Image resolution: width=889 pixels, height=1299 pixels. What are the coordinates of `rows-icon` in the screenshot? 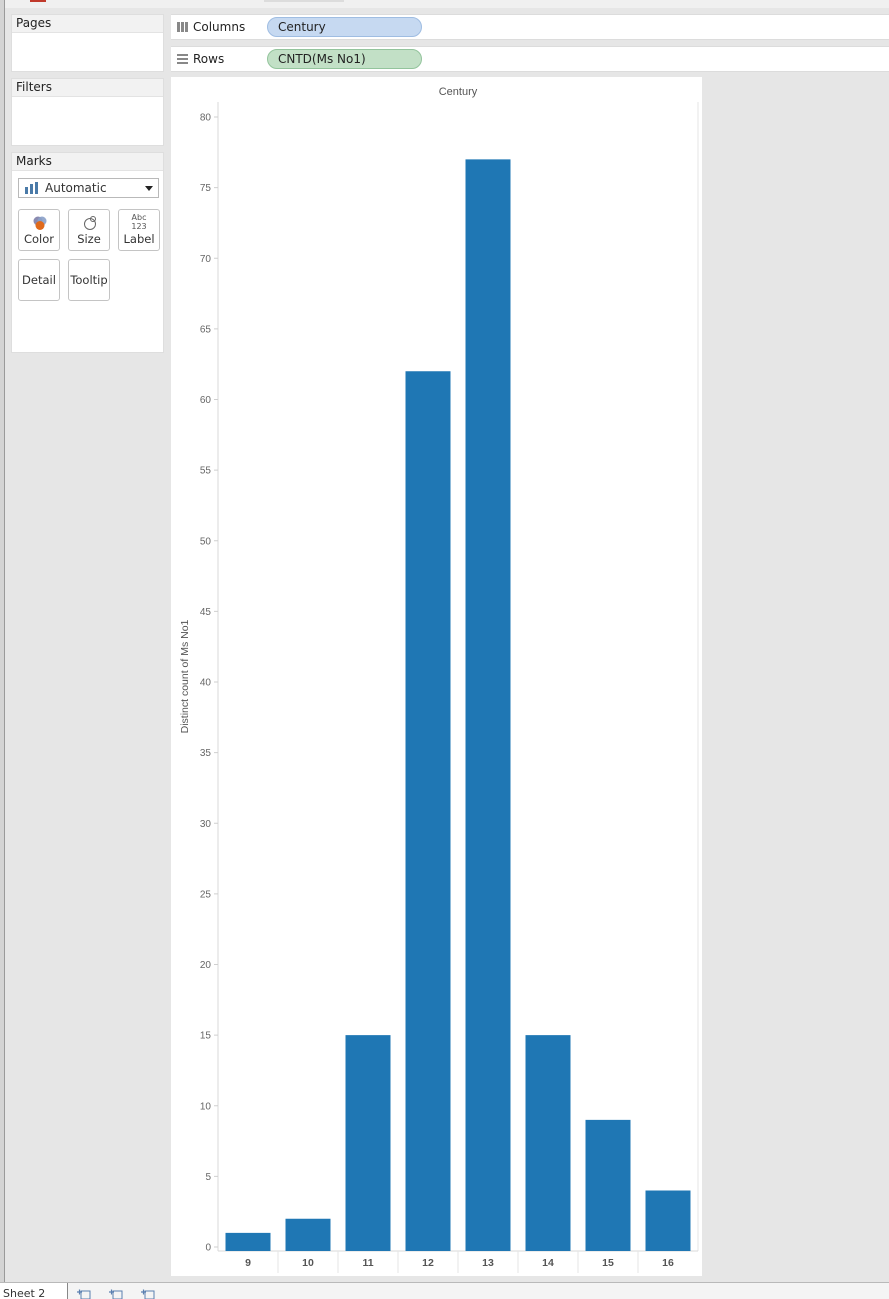 It's located at (182, 59).